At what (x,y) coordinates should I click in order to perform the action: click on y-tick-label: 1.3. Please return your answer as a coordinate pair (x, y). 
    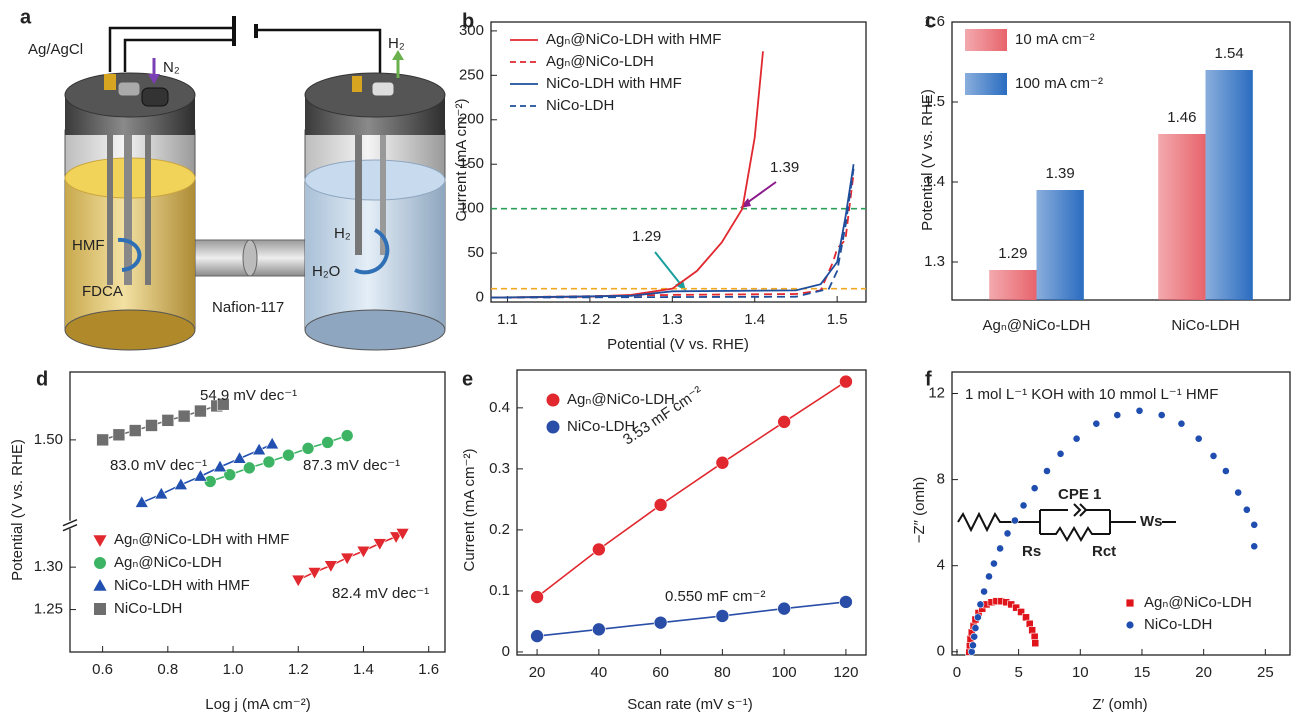
    Looking at the image, I should click on (934, 261).